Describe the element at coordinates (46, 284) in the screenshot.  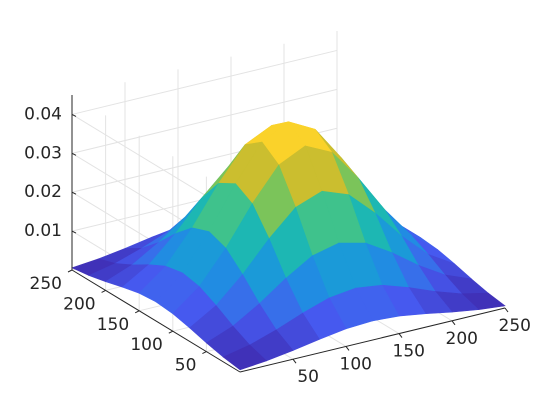
I see `y-tick-label: 250` at that location.